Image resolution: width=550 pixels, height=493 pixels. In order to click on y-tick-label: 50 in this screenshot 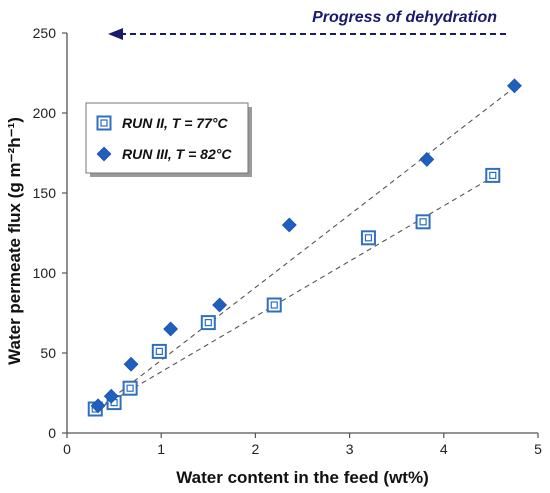, I will do `click(48, 353)`.